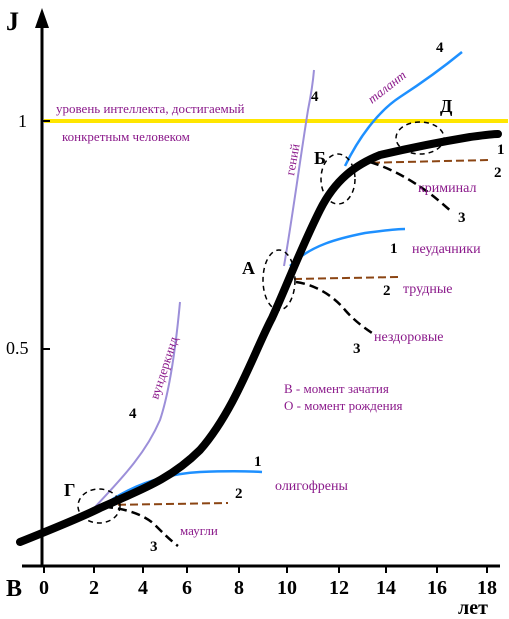 The width and height of the screenshot is (509, 619). I want to click on circle-point-b, so click(338, 179).